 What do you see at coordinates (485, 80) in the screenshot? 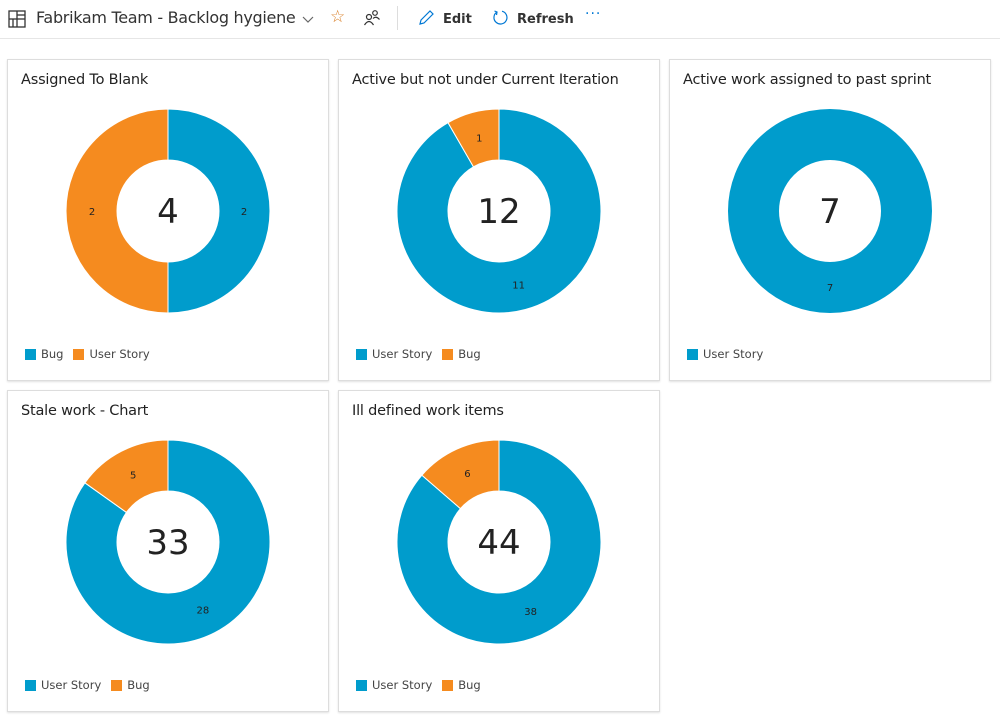
I see `widget-title: Active but not under Current Iteration` at bounding box center [485, 80].